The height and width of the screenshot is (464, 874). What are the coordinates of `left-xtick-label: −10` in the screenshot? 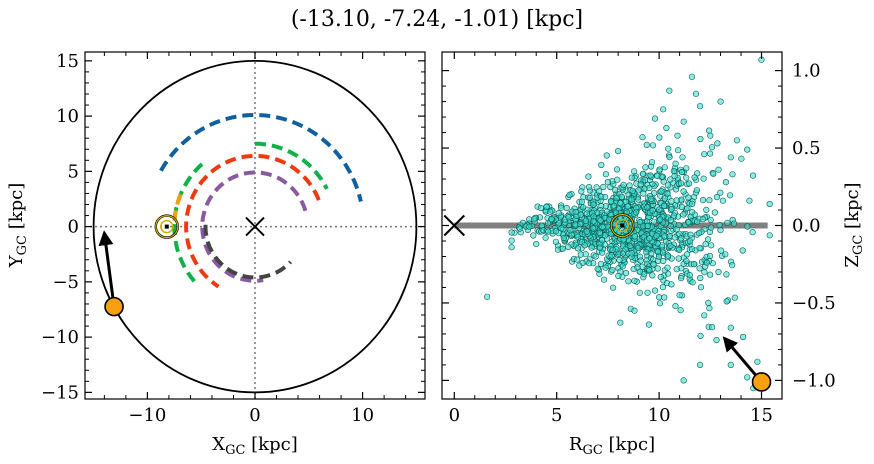 It's located at (147, 415).